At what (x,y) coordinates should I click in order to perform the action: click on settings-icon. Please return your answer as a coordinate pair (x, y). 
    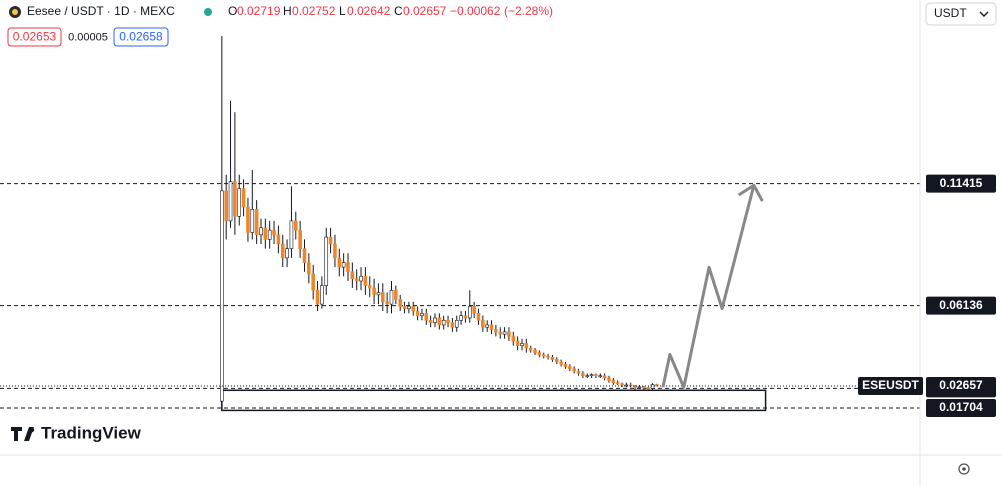
    Looking at the image, I should click on (964, 469).